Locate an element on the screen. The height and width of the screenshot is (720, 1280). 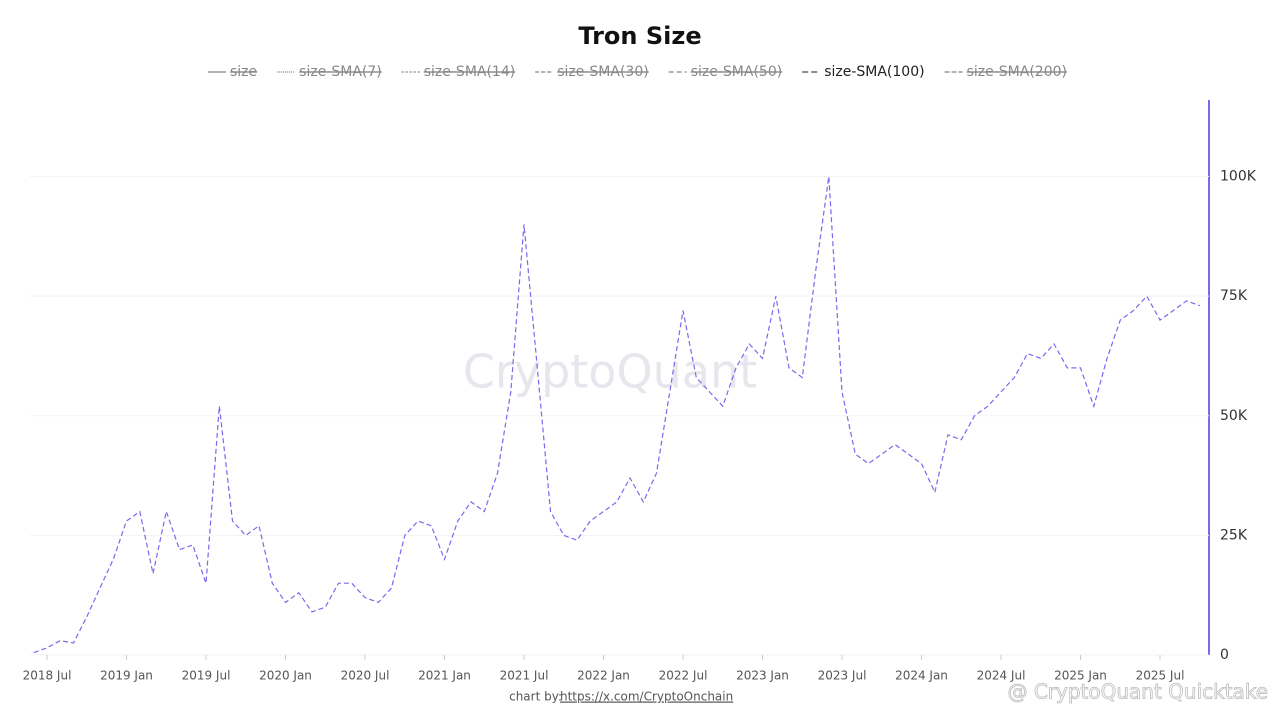
x-tick-label: 2020 Jul is located at coordinates (365, 676).